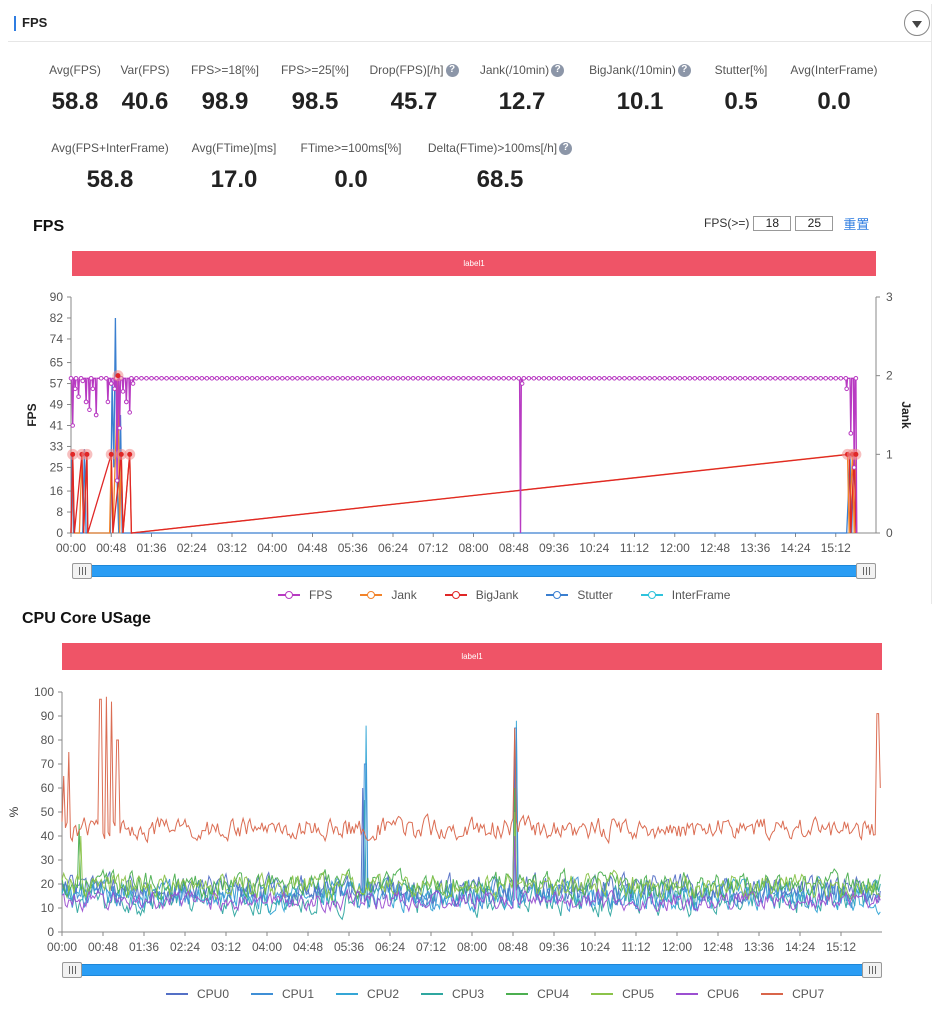 The image size is (944, 1012). What do you see at coordinates (75, 70) in the screenshot?
I see `metric-label: Avg(FPS)` at bounding box center [75, 70].